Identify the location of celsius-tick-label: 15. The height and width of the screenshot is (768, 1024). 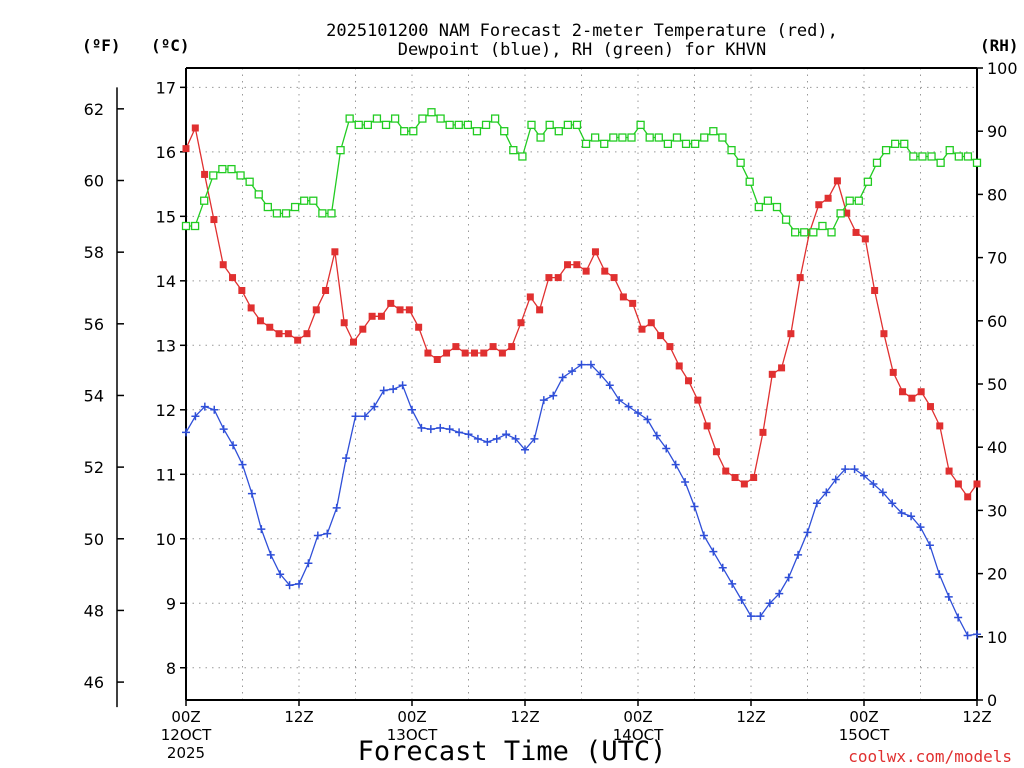
(166, 216).